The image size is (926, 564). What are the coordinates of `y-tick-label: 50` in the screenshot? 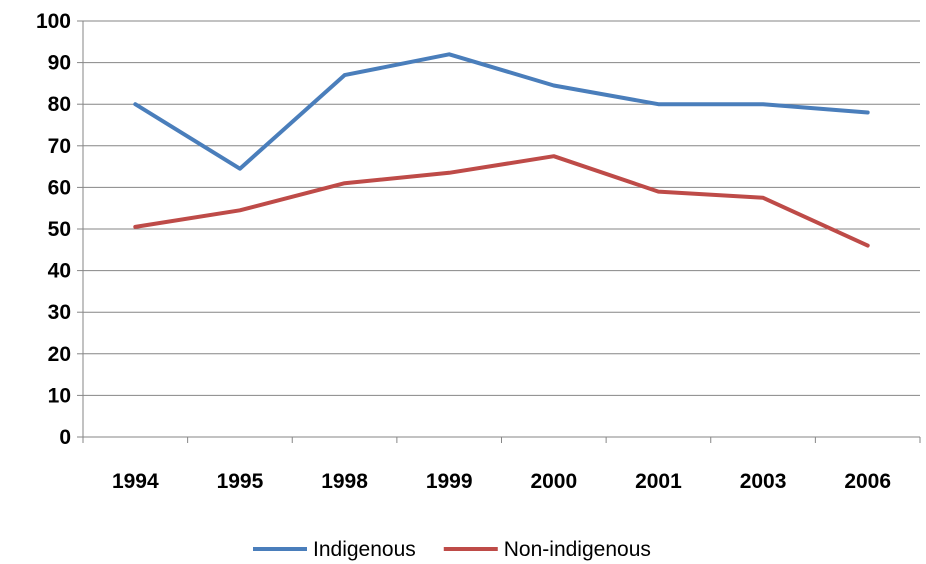 It's located at (59, 229).